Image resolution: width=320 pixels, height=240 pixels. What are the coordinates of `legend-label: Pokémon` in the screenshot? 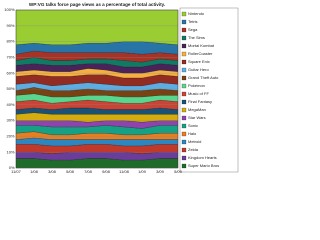 It's located at (196, 85).